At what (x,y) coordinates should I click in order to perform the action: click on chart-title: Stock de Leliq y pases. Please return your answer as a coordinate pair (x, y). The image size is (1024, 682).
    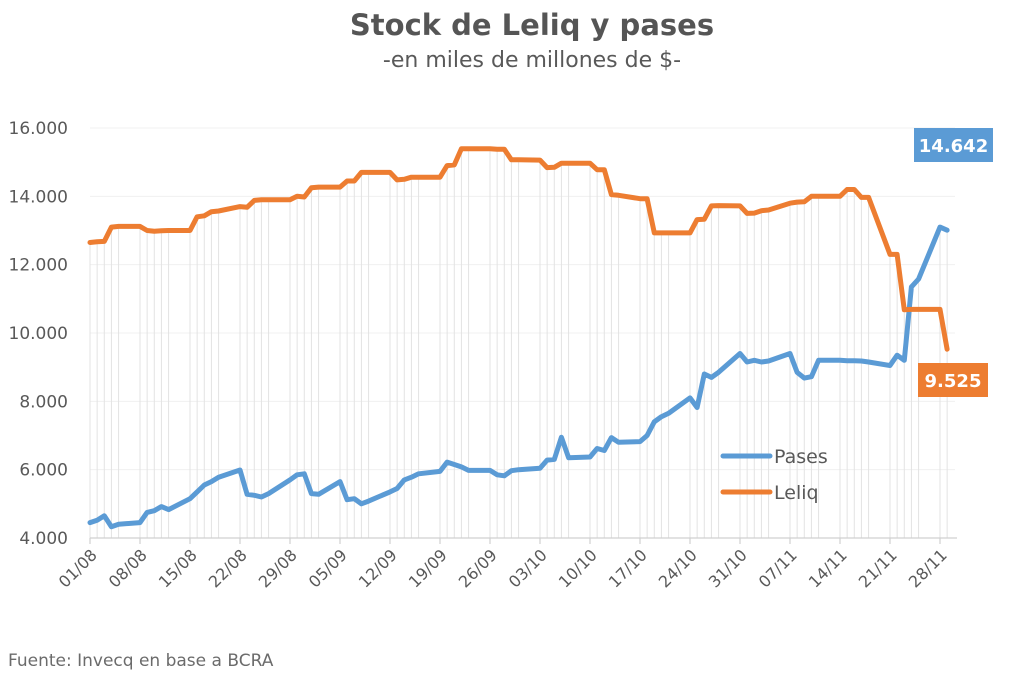
    Looking at the image, I should click on (532, 25).